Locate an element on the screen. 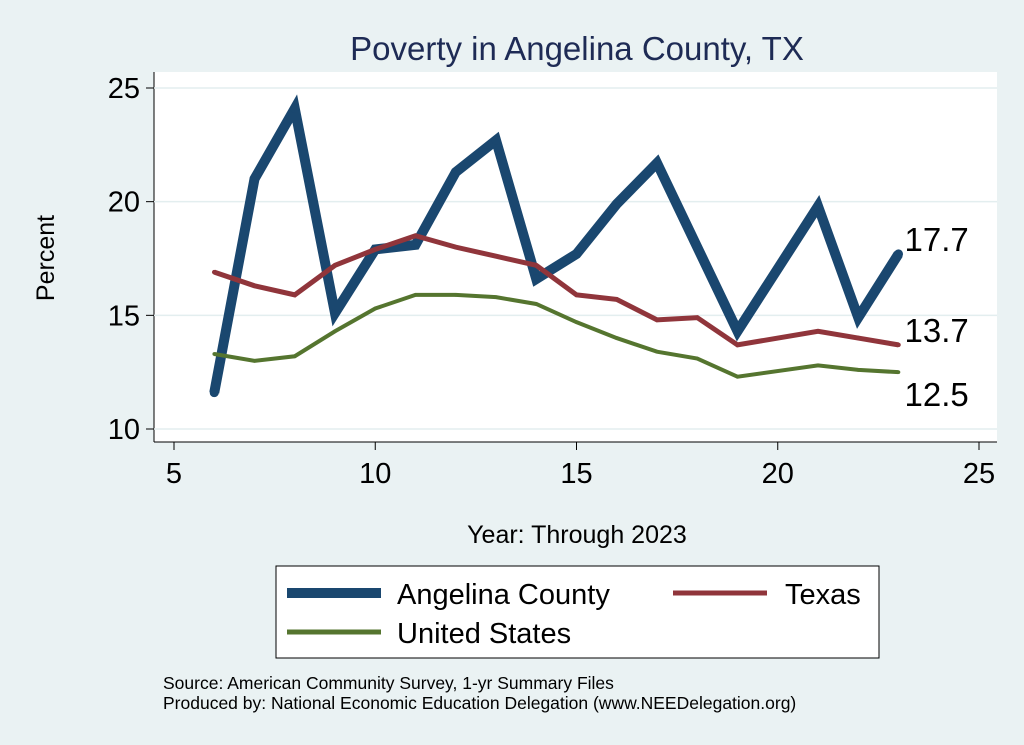 The height and width of the screenshot is (745, 1024). x-tick-label-10: 10 is located at coordinates (375, 474).